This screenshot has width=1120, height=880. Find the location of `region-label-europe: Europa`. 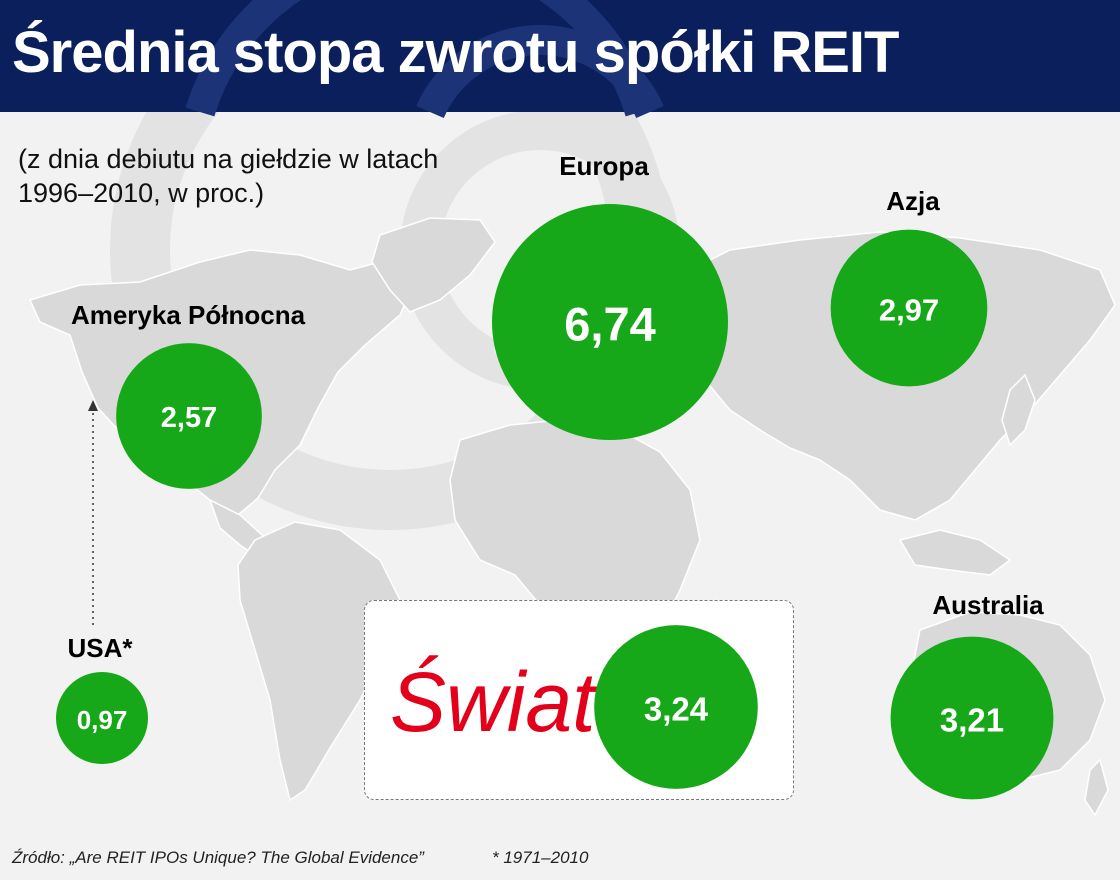

region-label-europe: Europa is located at coordinates (604, 166).